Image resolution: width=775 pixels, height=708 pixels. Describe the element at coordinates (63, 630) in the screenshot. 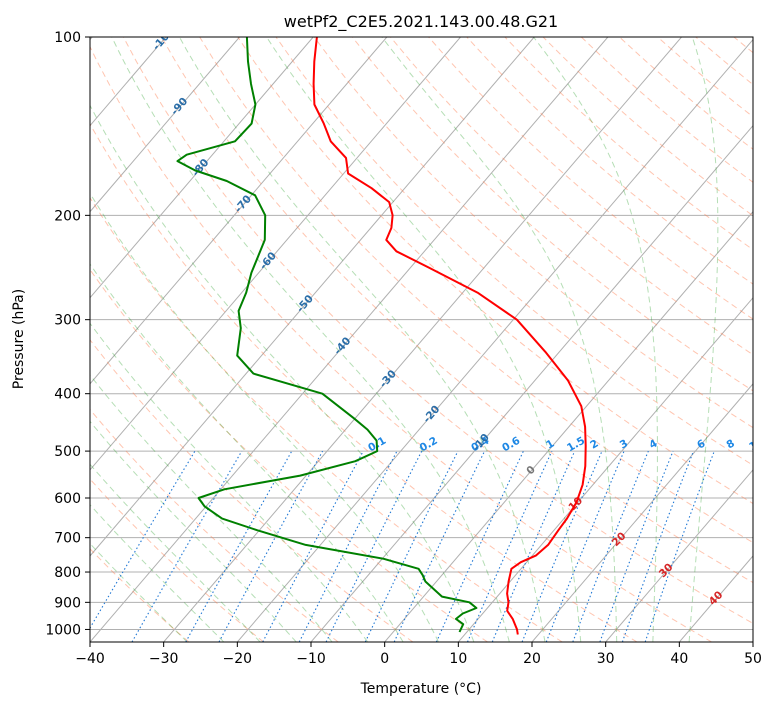

I see `y-tick-label: 1000` at that location.